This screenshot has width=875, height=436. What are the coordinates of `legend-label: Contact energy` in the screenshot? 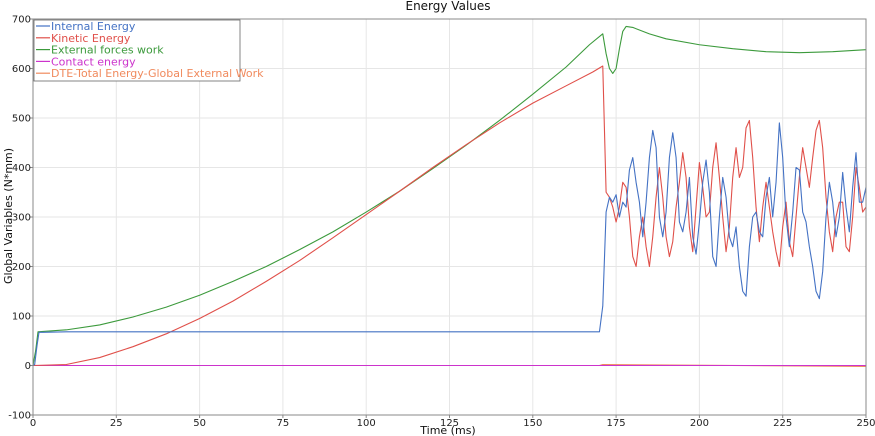 It's located at (93, 61).